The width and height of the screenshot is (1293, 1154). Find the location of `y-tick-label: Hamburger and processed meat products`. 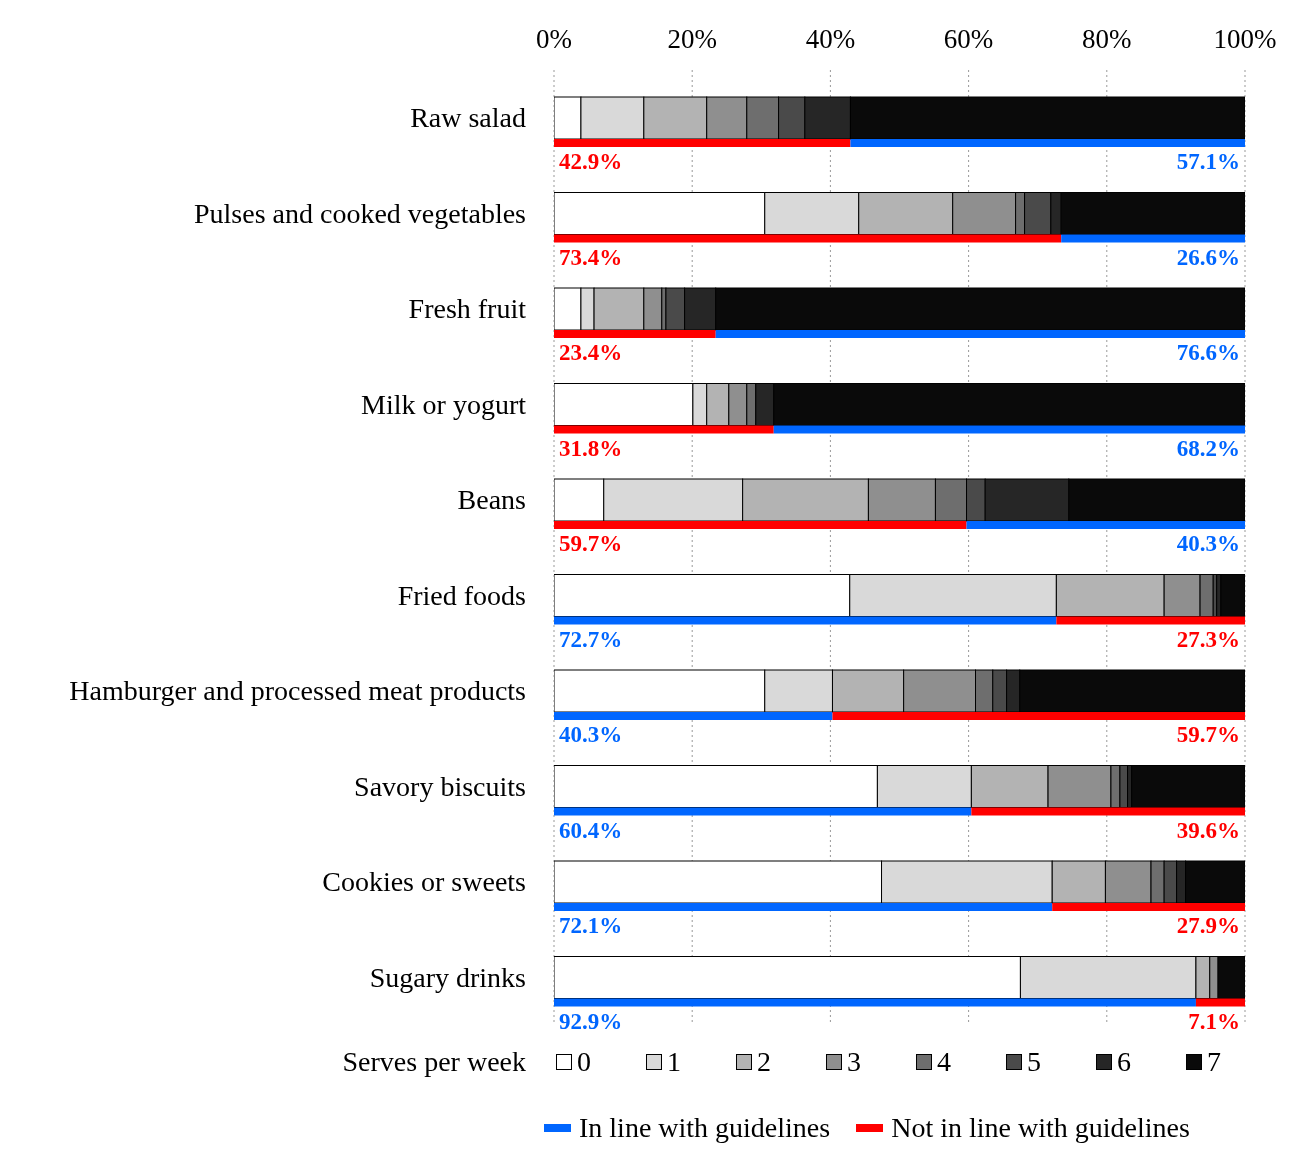

y-tick-label: Hamburger and processed meat products is located at coordinates (297, 691).